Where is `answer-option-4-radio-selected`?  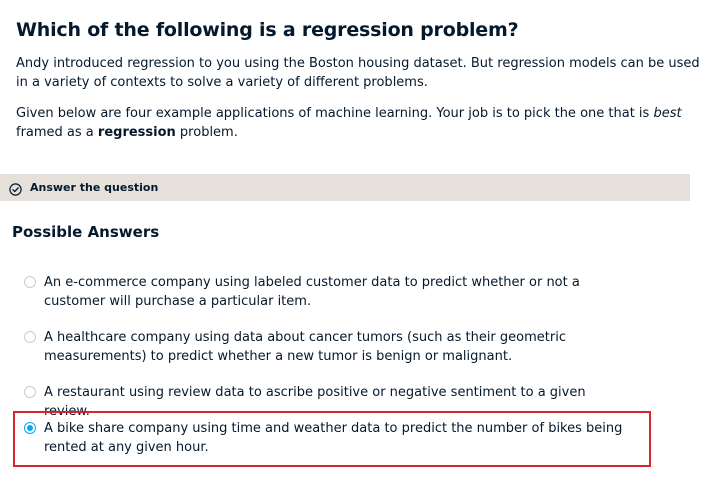 answer-option-4-radio-selected is located at coordinates (30, 428).